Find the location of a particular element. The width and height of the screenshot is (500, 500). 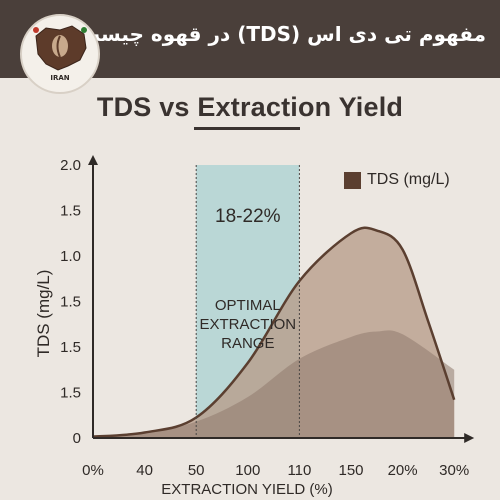

legend-label: TDS (mg/L) is located at coordinates (408, 179).